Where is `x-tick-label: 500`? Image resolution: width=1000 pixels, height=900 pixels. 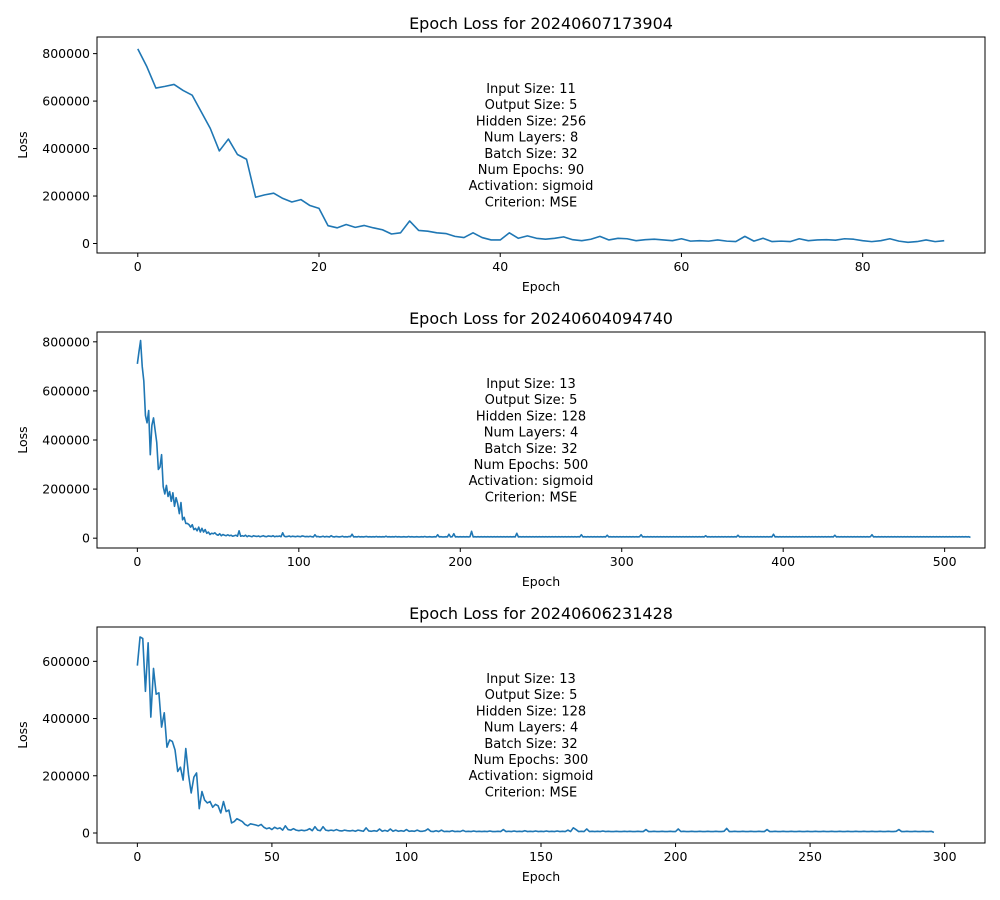 x-tick-label: 500 is located at coordinates (945, 561).